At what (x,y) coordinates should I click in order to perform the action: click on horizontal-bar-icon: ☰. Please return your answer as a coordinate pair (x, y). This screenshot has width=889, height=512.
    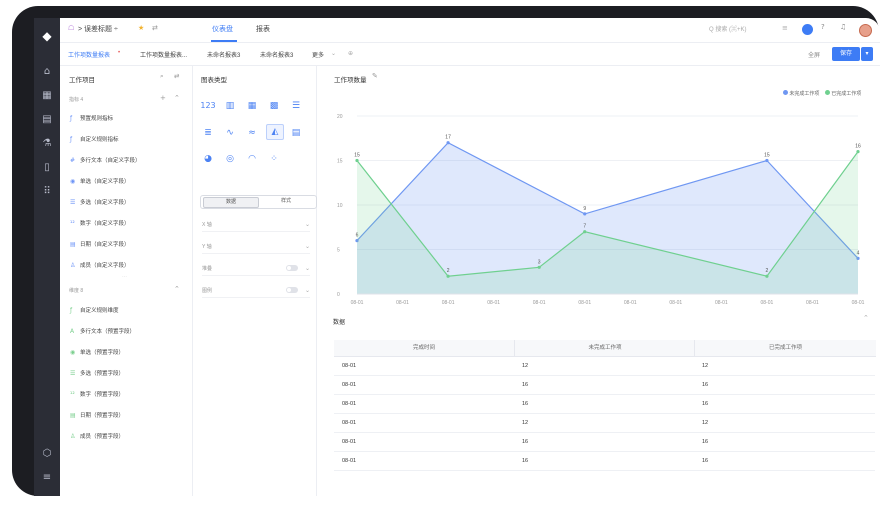
    Looking at the image, I should click on (296, 106).